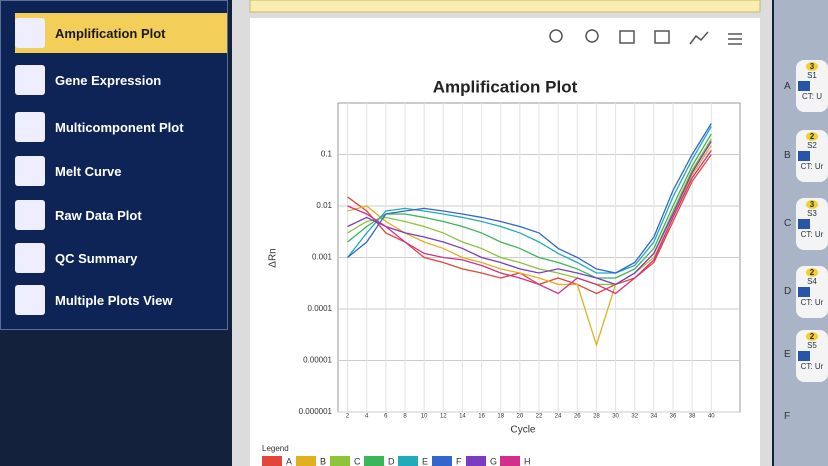 The height and width of the screenshot is (466, 828). What do you see at coordinates (627, 37) in the screenshot?
I see `print-button` at bounding box center [627, 37].